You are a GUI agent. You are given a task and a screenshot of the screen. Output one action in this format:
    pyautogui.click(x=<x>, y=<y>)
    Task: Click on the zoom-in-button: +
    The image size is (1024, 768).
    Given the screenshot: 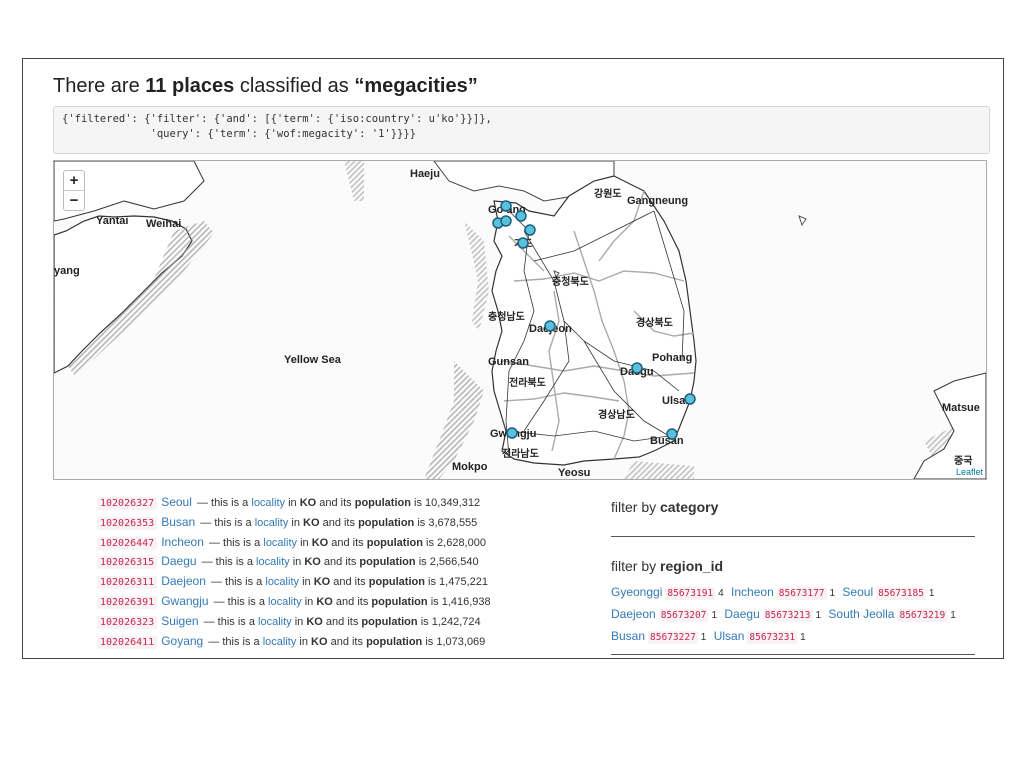 What is the action you would take?
    pyautogui.click(x=74, y=180)
    